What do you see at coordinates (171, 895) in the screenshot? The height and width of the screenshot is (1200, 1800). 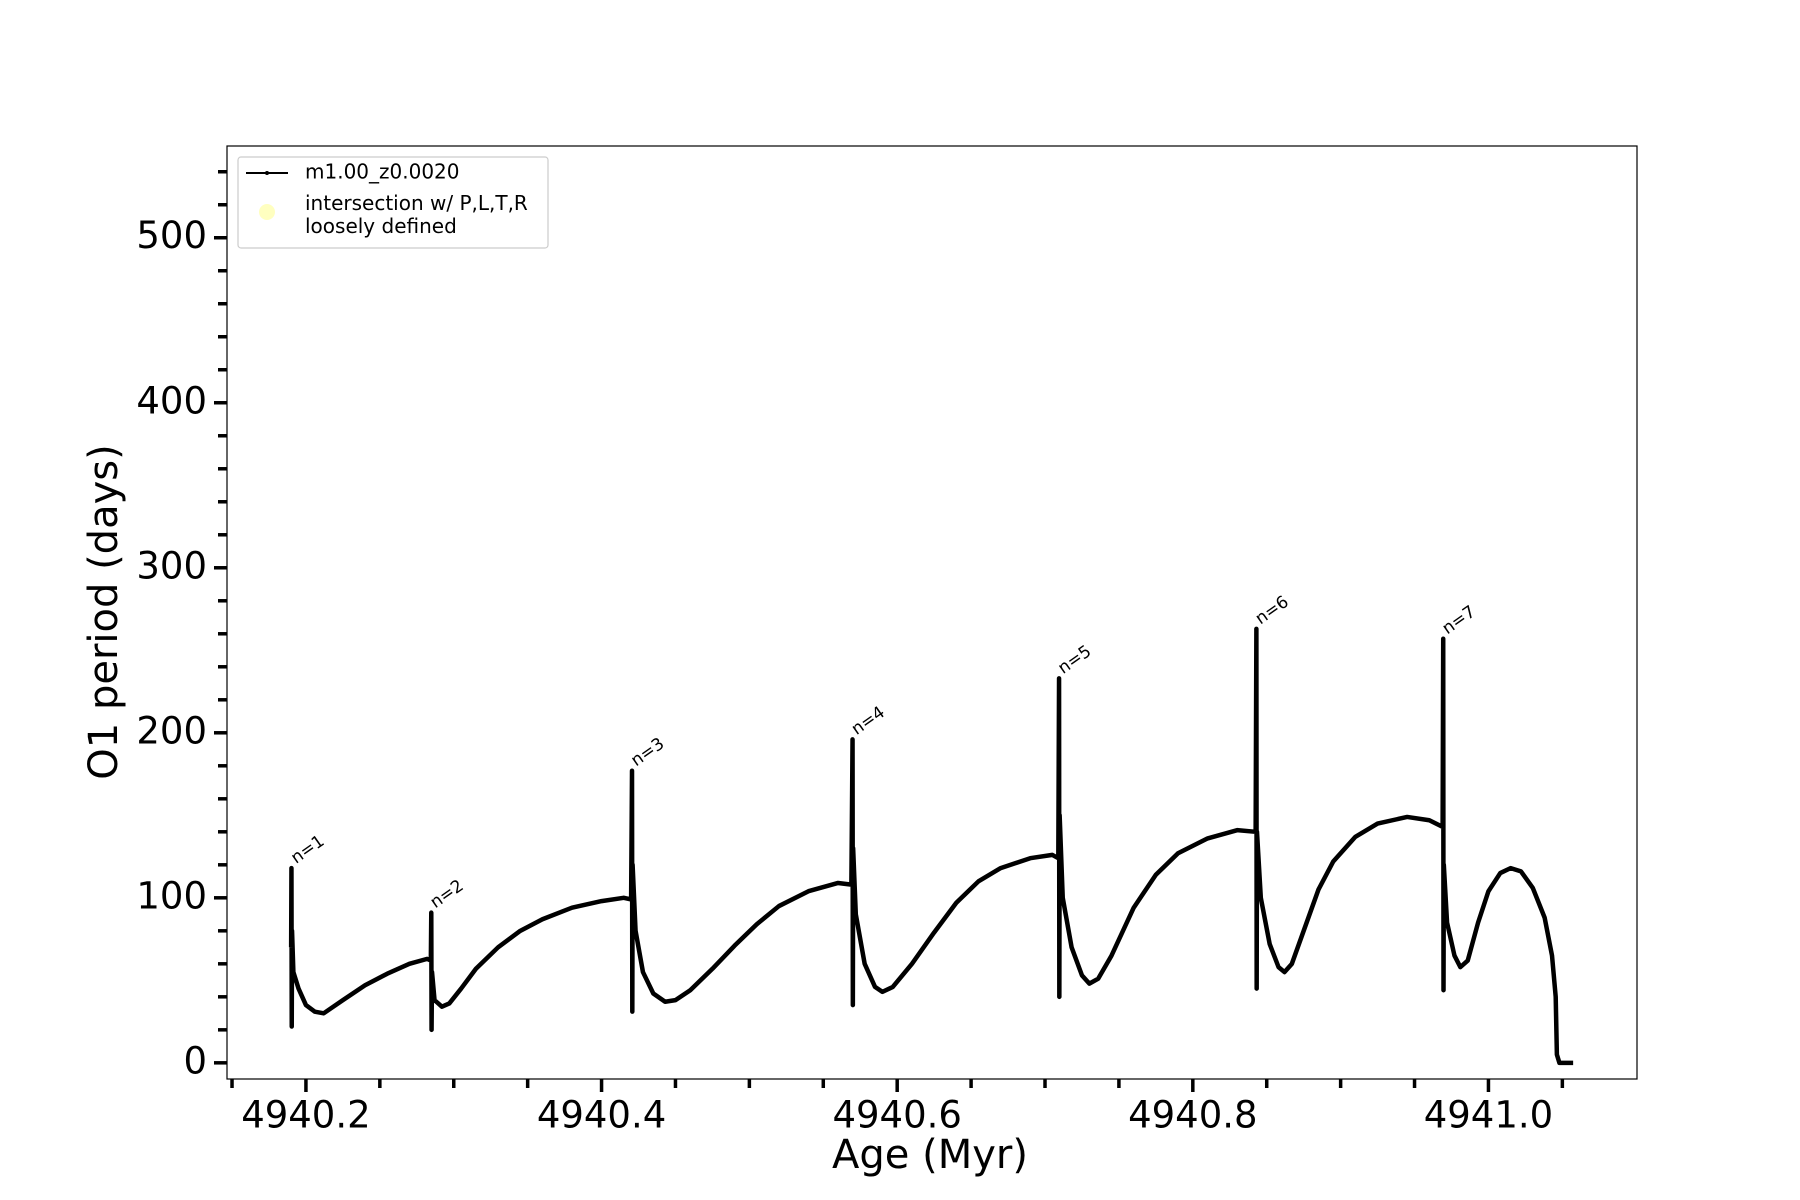 I see `y-tick-label: 100` at bounding box center [171, 895].